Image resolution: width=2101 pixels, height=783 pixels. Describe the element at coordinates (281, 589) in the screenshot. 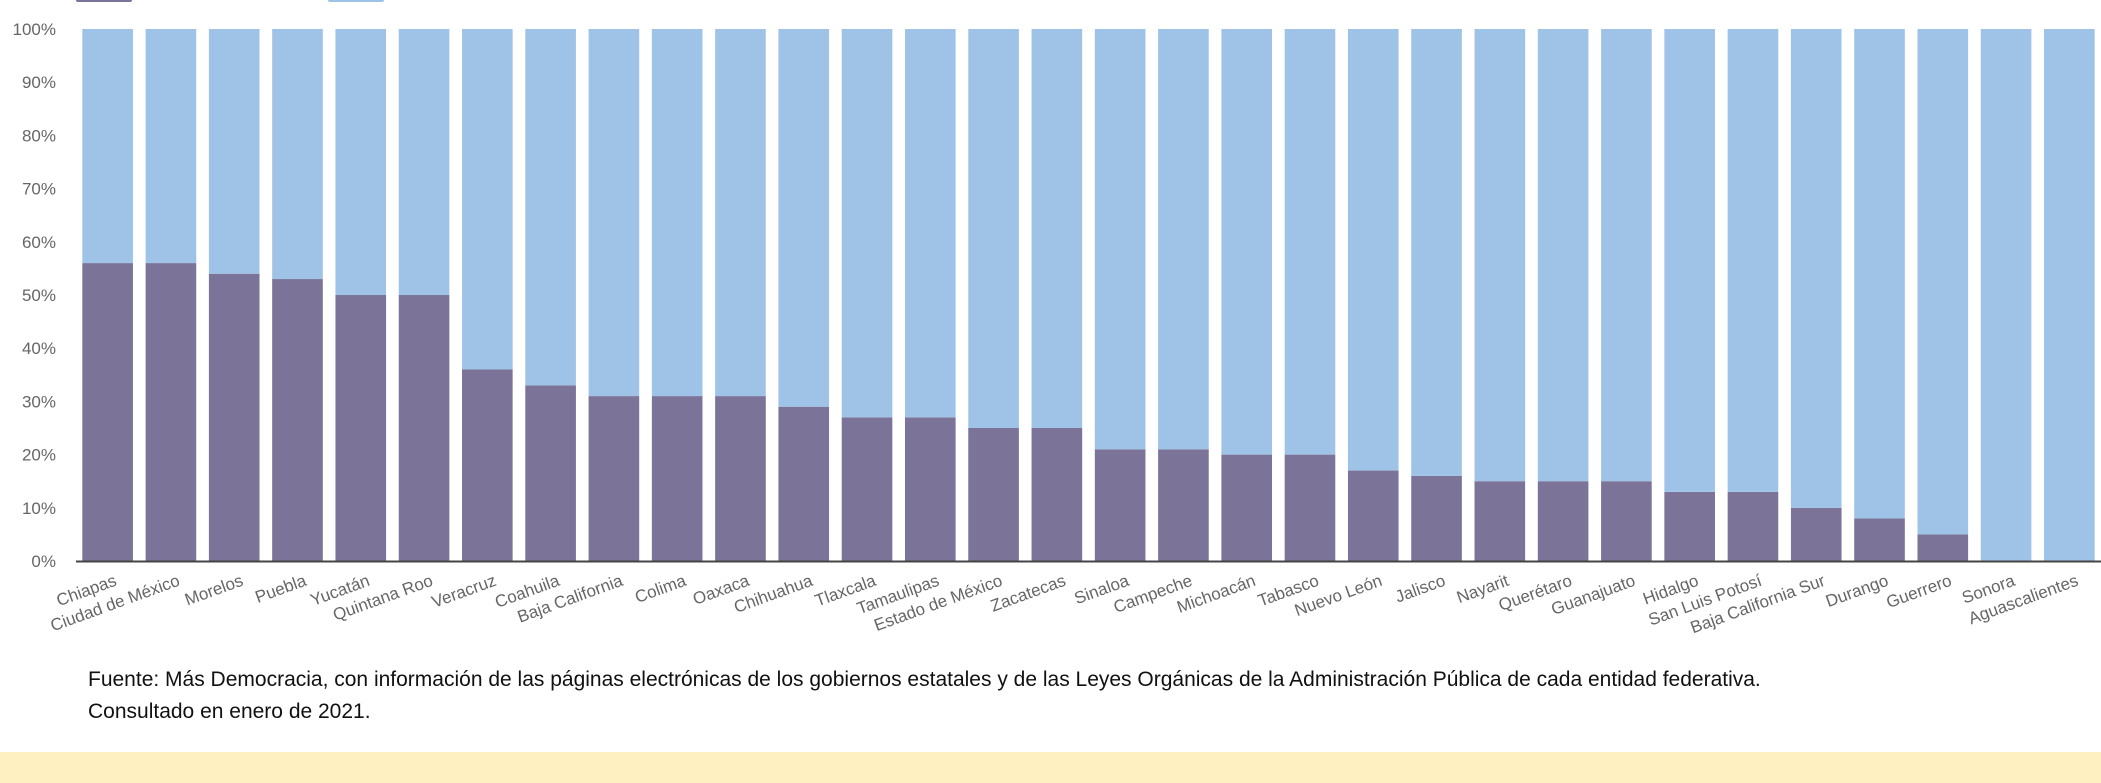

I see `x-tick-label: Puebla` at that location.